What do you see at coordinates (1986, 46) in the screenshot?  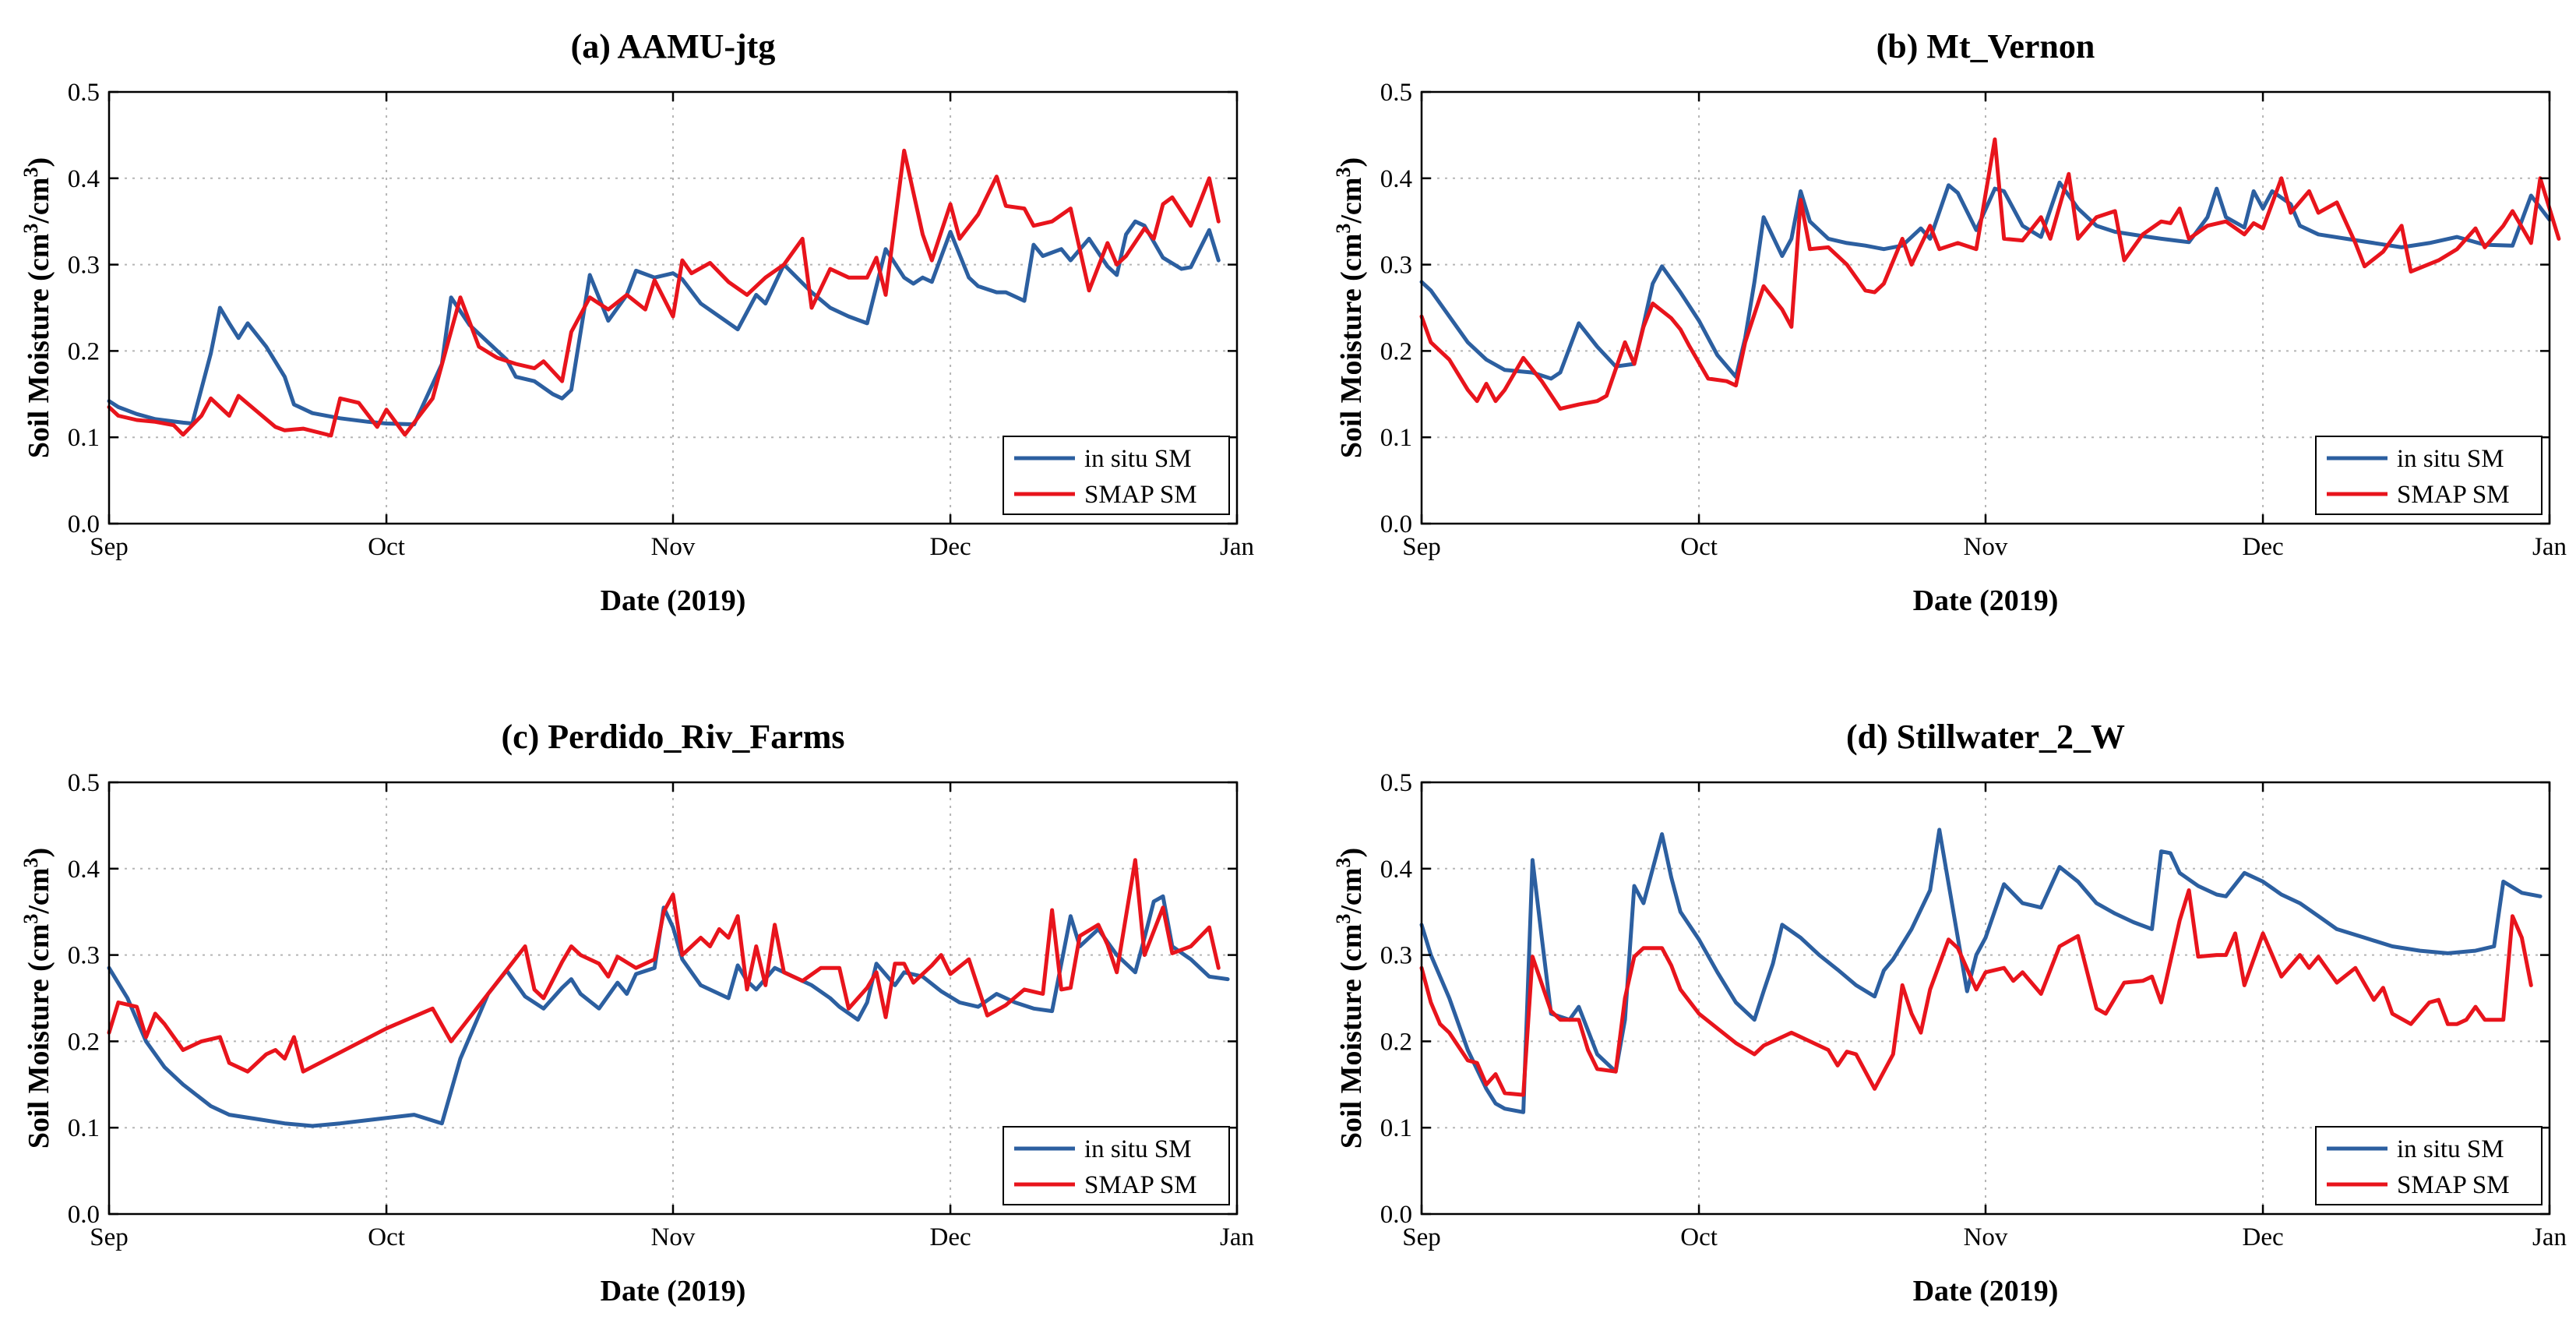 I see `chart-title: (b) Mt_Vernon` at bounding box center [1986, 46].